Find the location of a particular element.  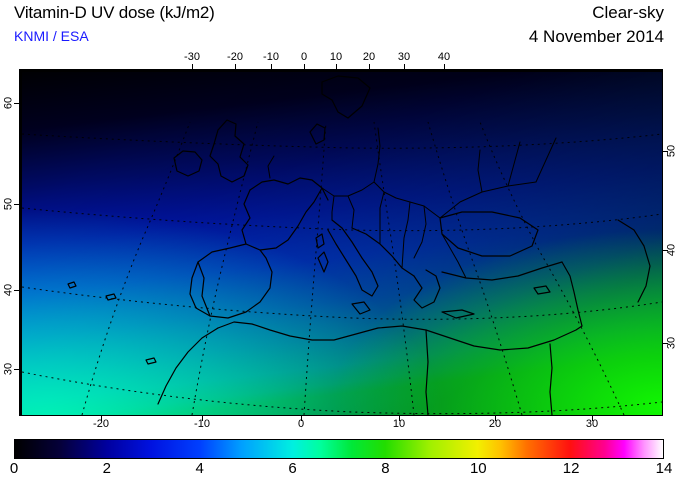

axis-label-left-2: 40 is located at coordinates (8, 290).